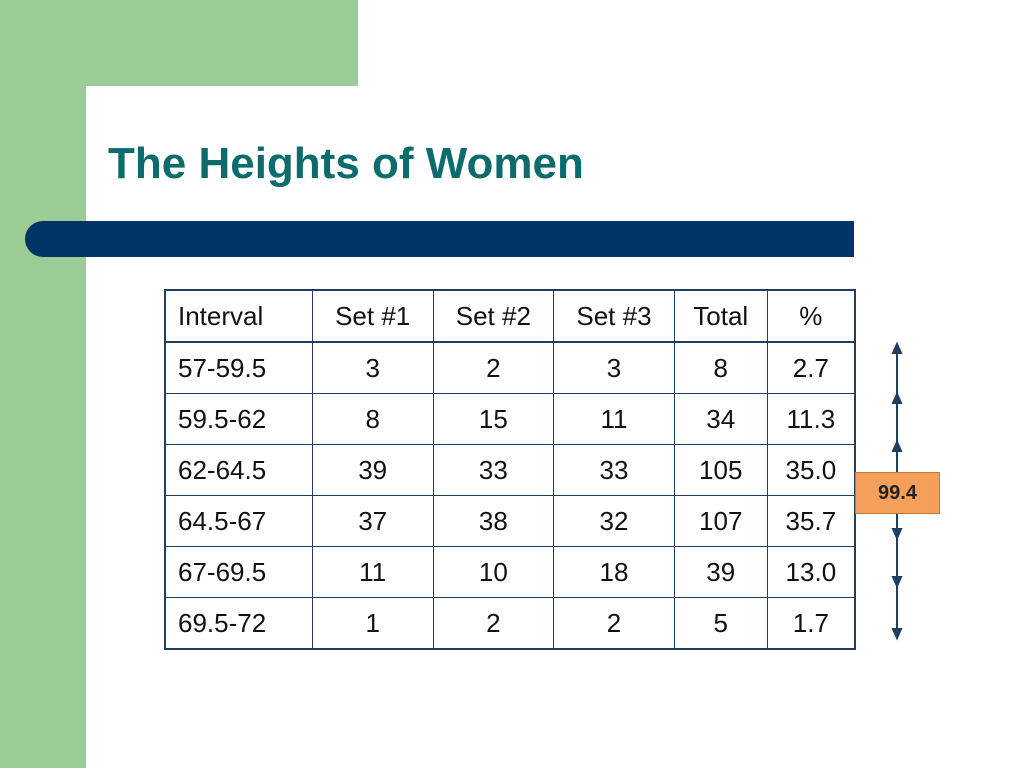 This screenshot has width=1024, height=768. What do you see at coordinates (493, 316) in the screenshot?
I see `header-set-2: Set #2` at bounding box center [493, 316].